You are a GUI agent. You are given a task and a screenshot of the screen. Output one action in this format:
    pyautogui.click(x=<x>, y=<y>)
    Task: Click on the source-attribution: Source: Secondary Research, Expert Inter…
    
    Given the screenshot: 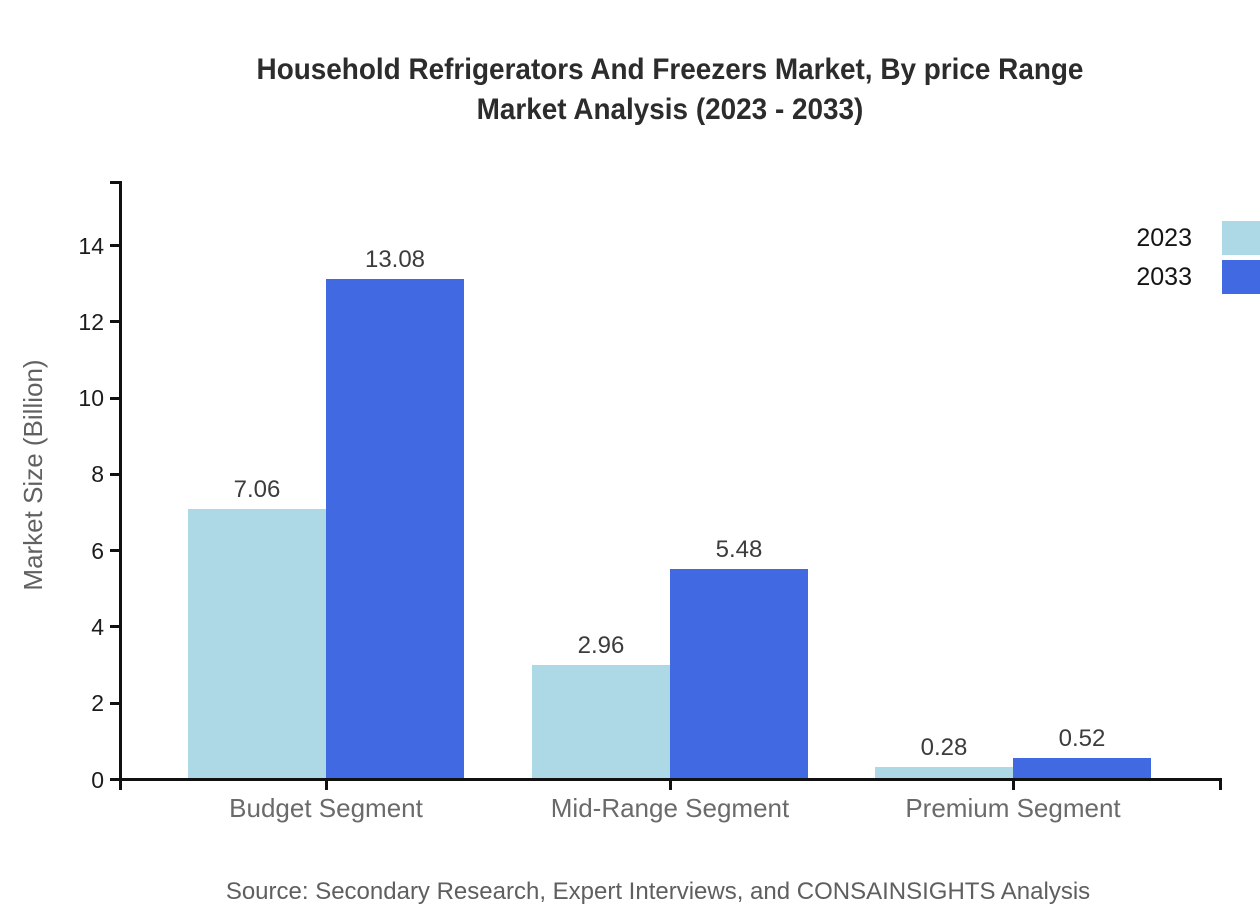 What is the action you would take?
    pyautogui.click(x=658, y=891)
    